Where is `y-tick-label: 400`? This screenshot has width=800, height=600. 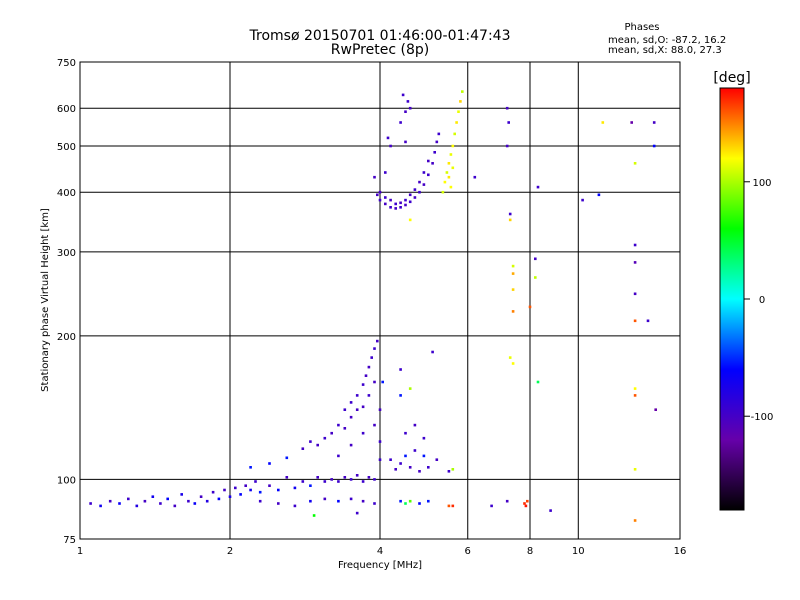 y-tick-label: 400 is located at coordinates (66, 193).